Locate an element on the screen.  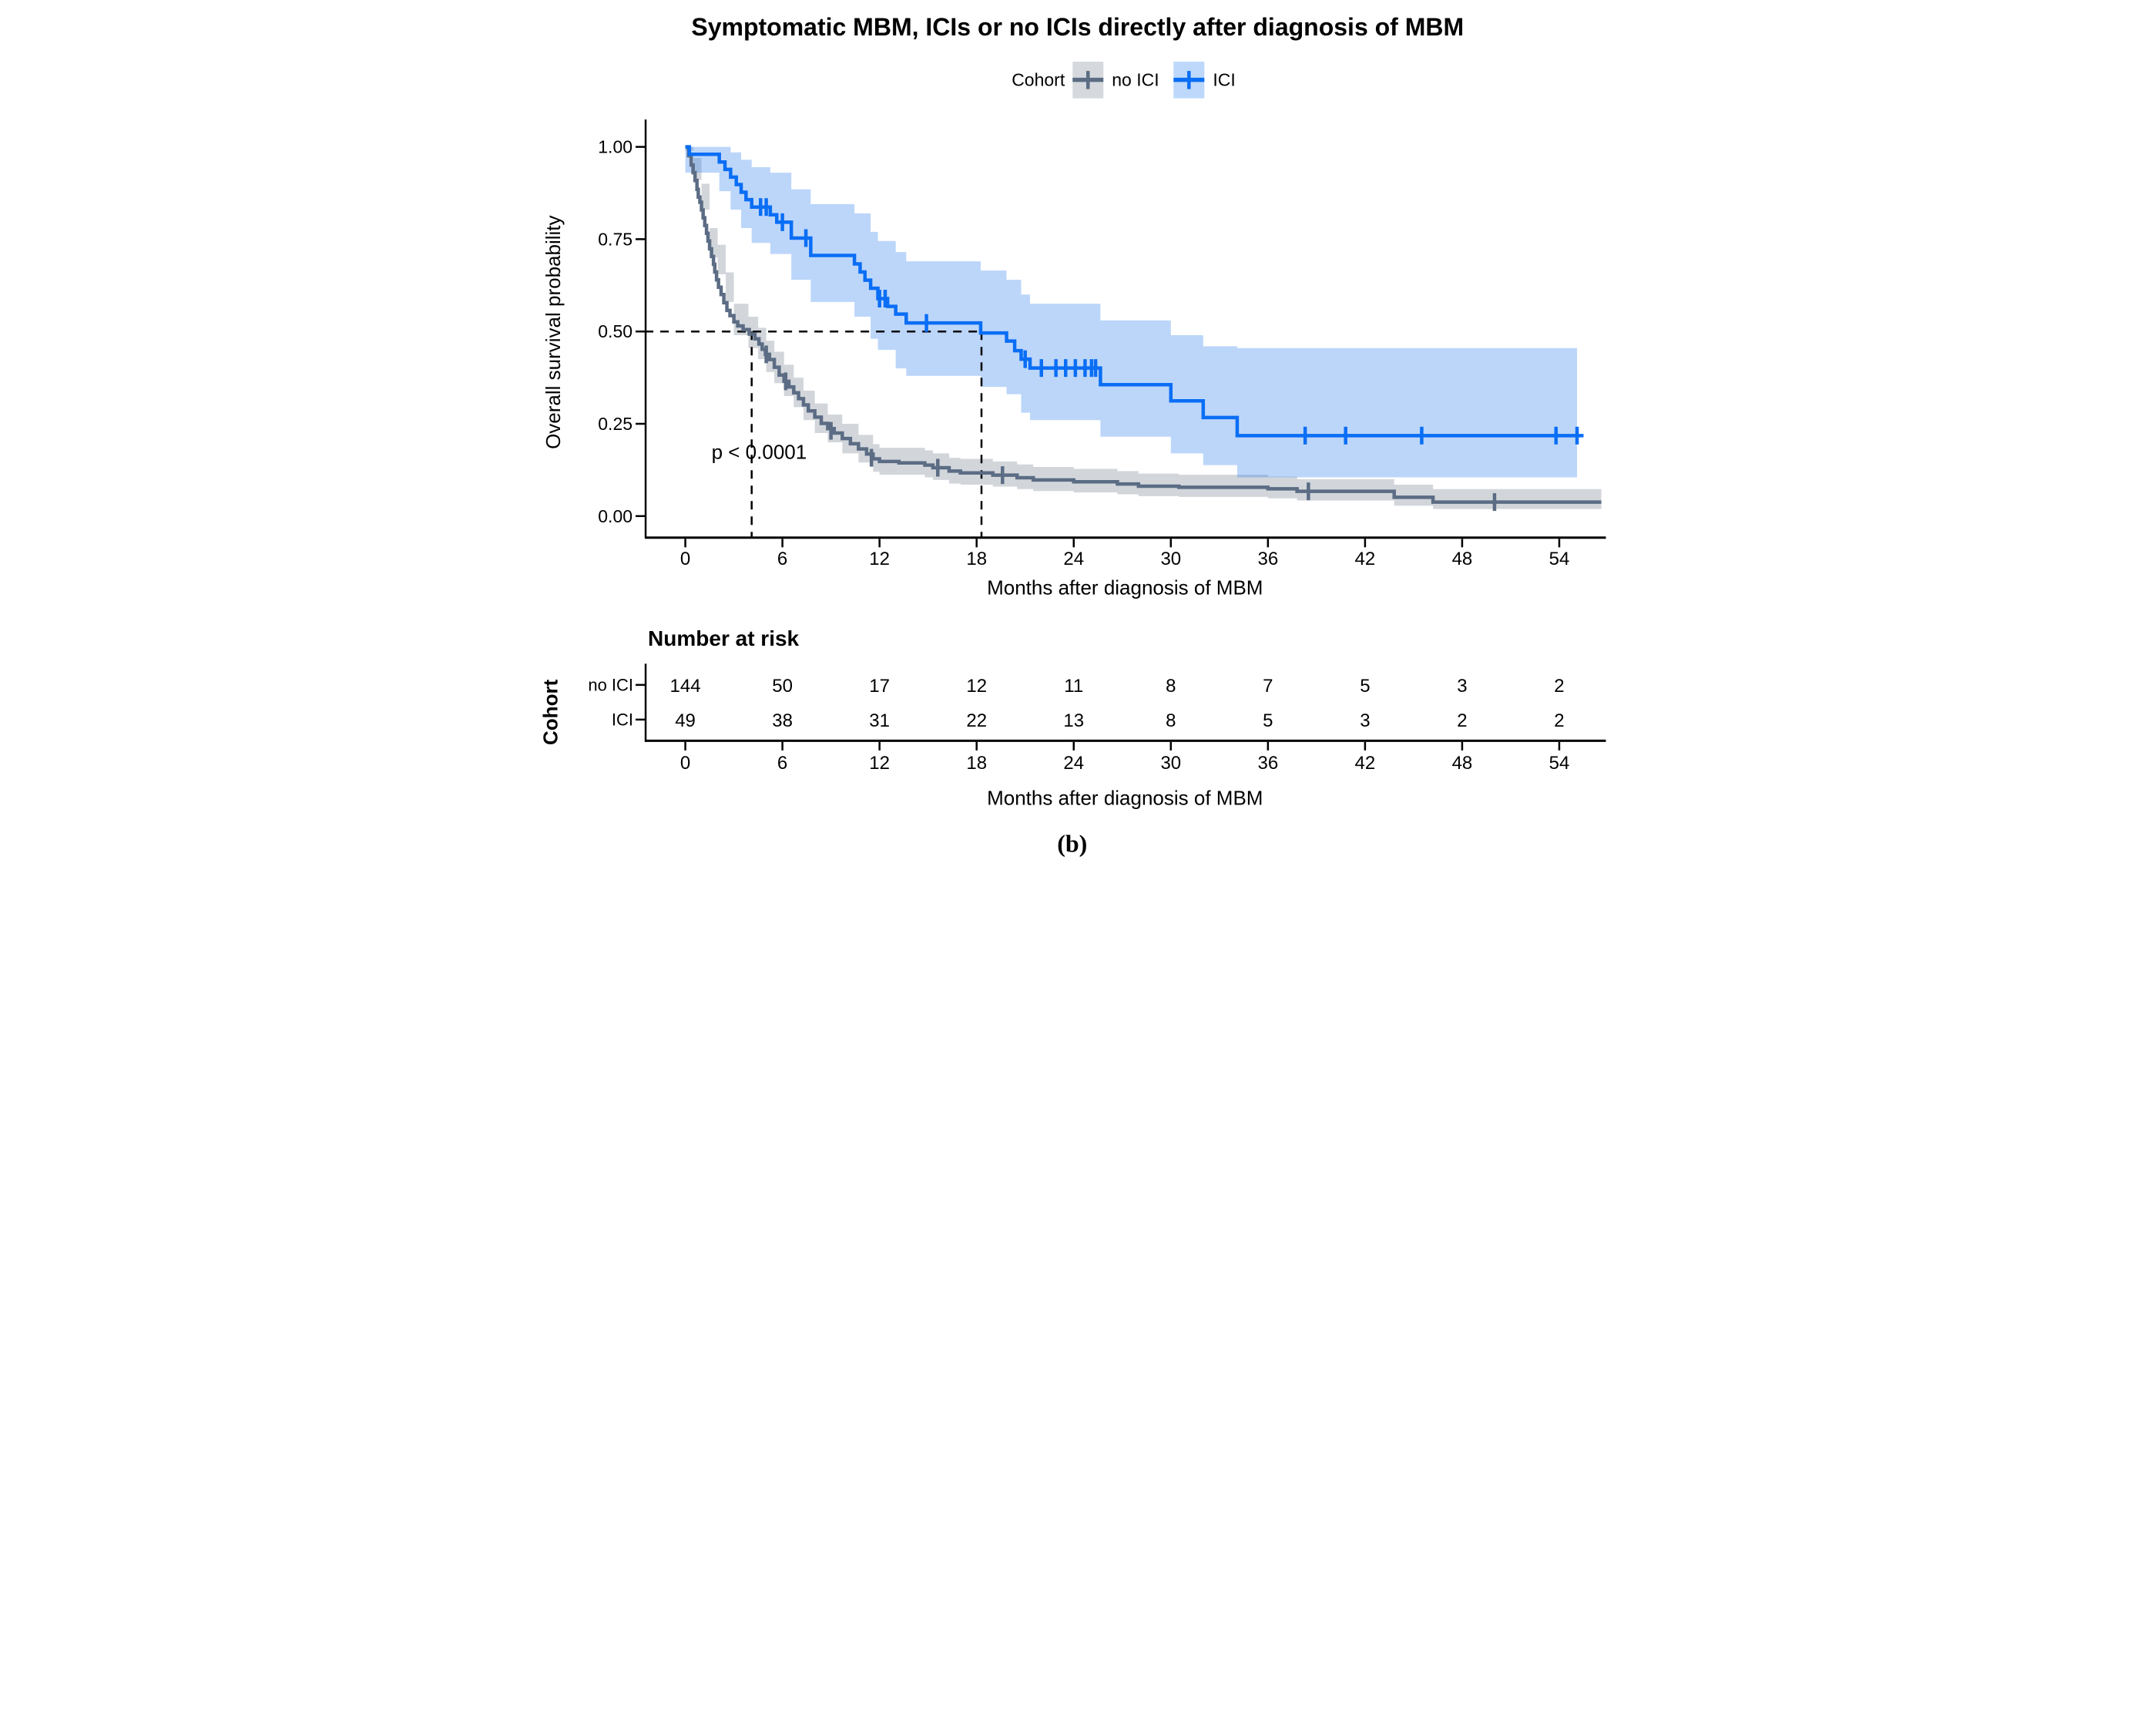
risk-value: 17 is located at coordinates (879, 686).